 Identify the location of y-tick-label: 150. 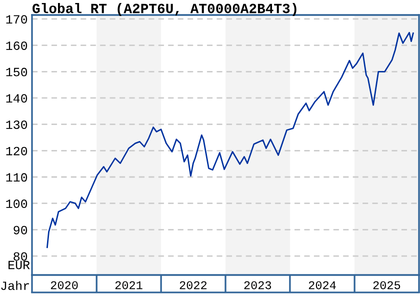
(17, 72).